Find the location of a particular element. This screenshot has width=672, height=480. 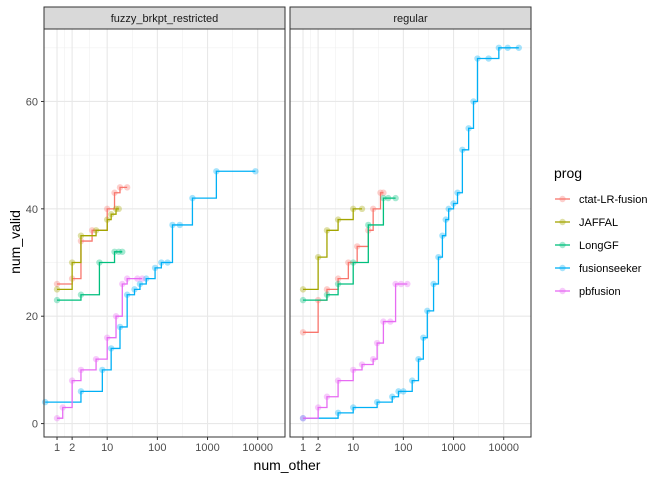

y-tick-label: 60 is located at coordinates (32, 102).